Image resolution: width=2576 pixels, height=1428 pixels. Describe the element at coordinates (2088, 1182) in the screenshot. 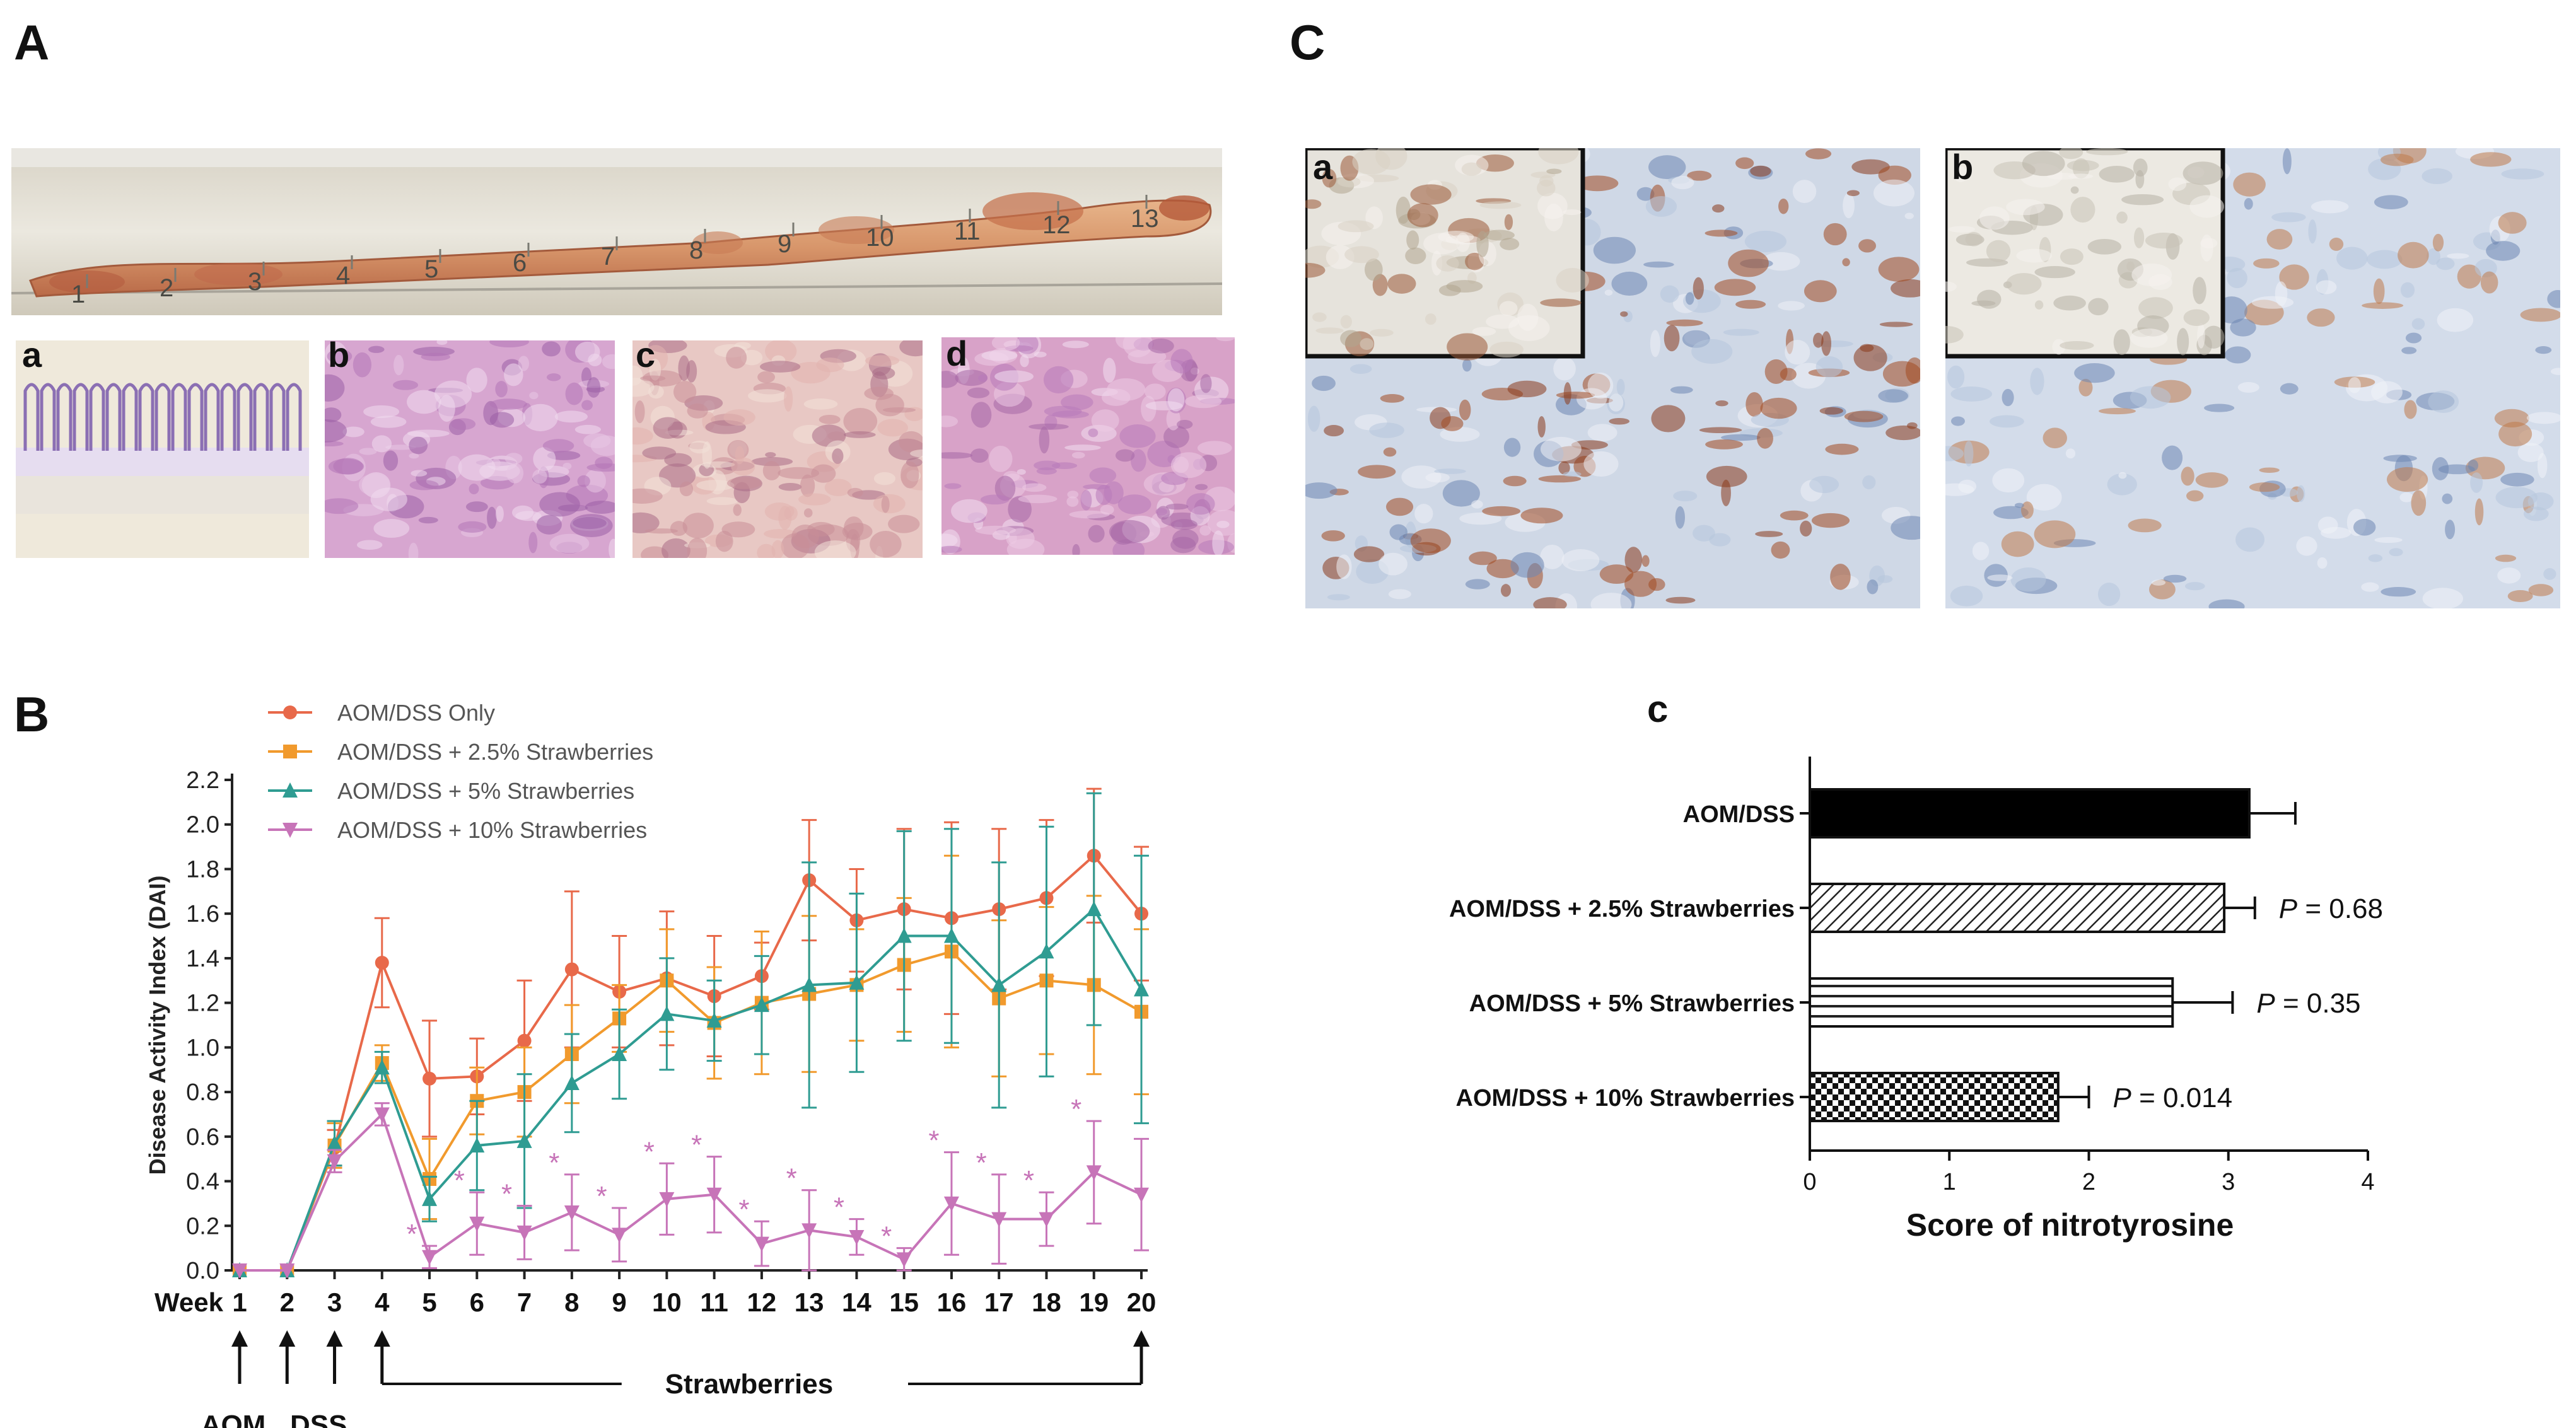

I see `bar-x-tick-label: 2` at that location.